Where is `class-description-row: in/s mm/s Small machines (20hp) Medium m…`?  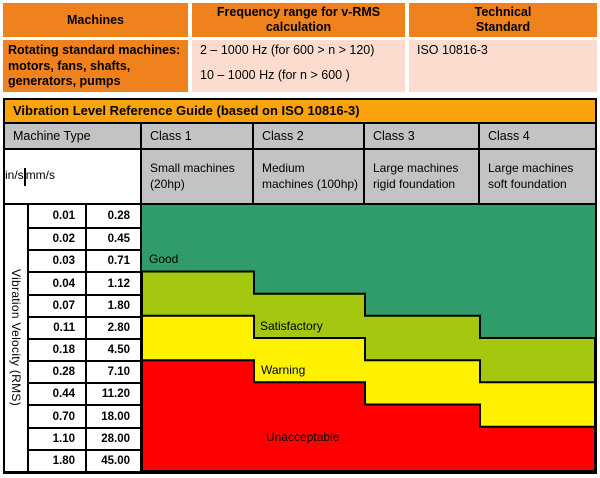
class-description-row: in/s mm/s Small machines (20hp) Medium m… is located at coordinates (300, 177).